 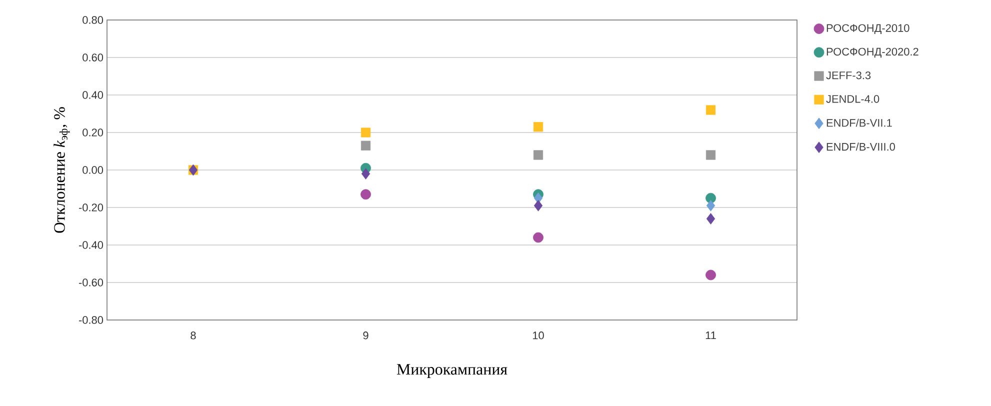 What do you see at coordinates (91, 245) in the screenshot?
I see `y-tick-label: -0.40` at bounding box center [91, 245].